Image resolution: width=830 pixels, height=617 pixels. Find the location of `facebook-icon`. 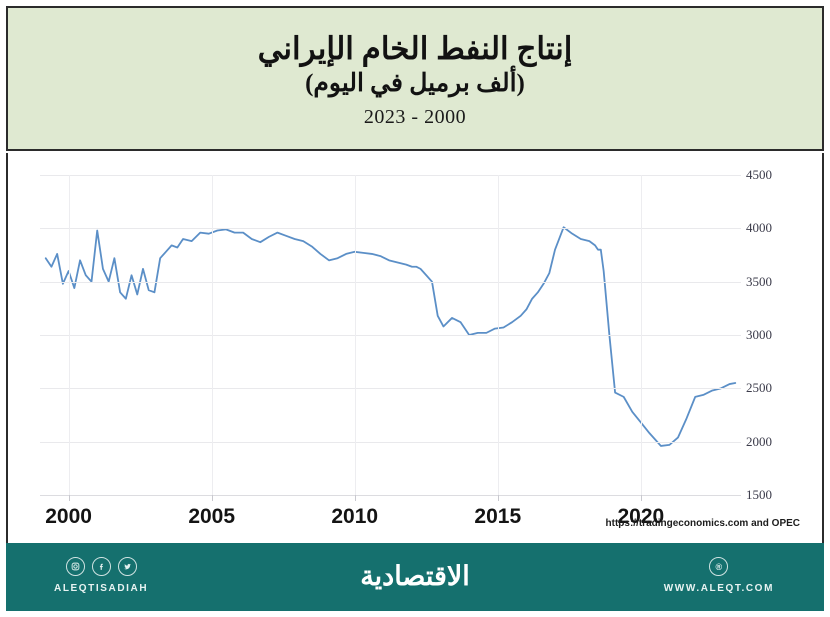

facebook-icon is located at coordinates (101, 566).